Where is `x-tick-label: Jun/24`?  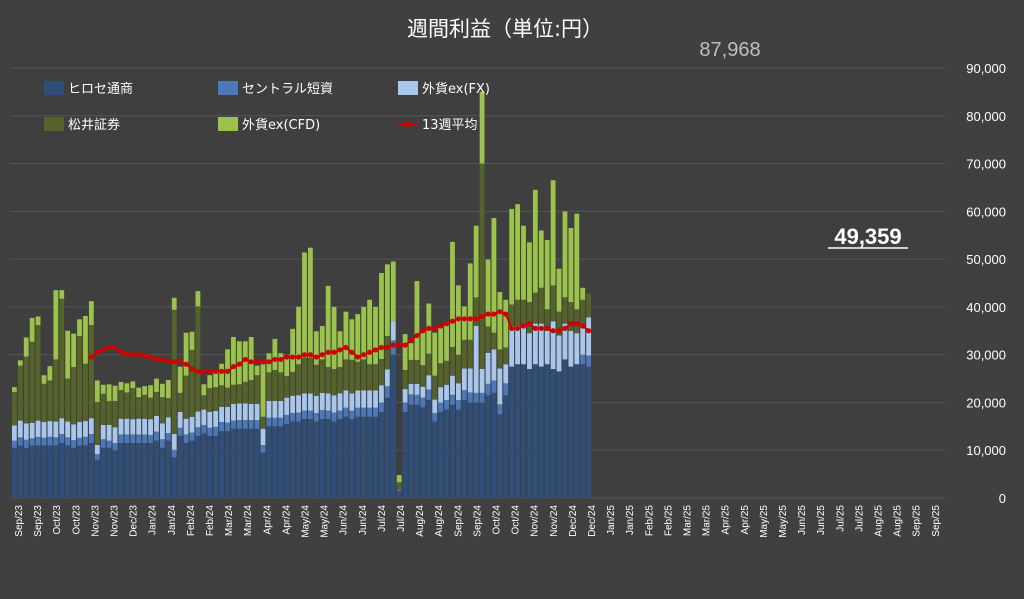 x-tick-label: Jun/24 is located at coordinates (344, 520).